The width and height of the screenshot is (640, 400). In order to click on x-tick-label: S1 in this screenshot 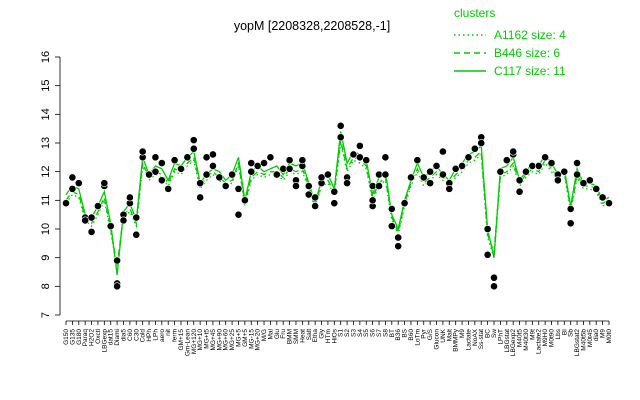, I will do `click(341, 333)`.